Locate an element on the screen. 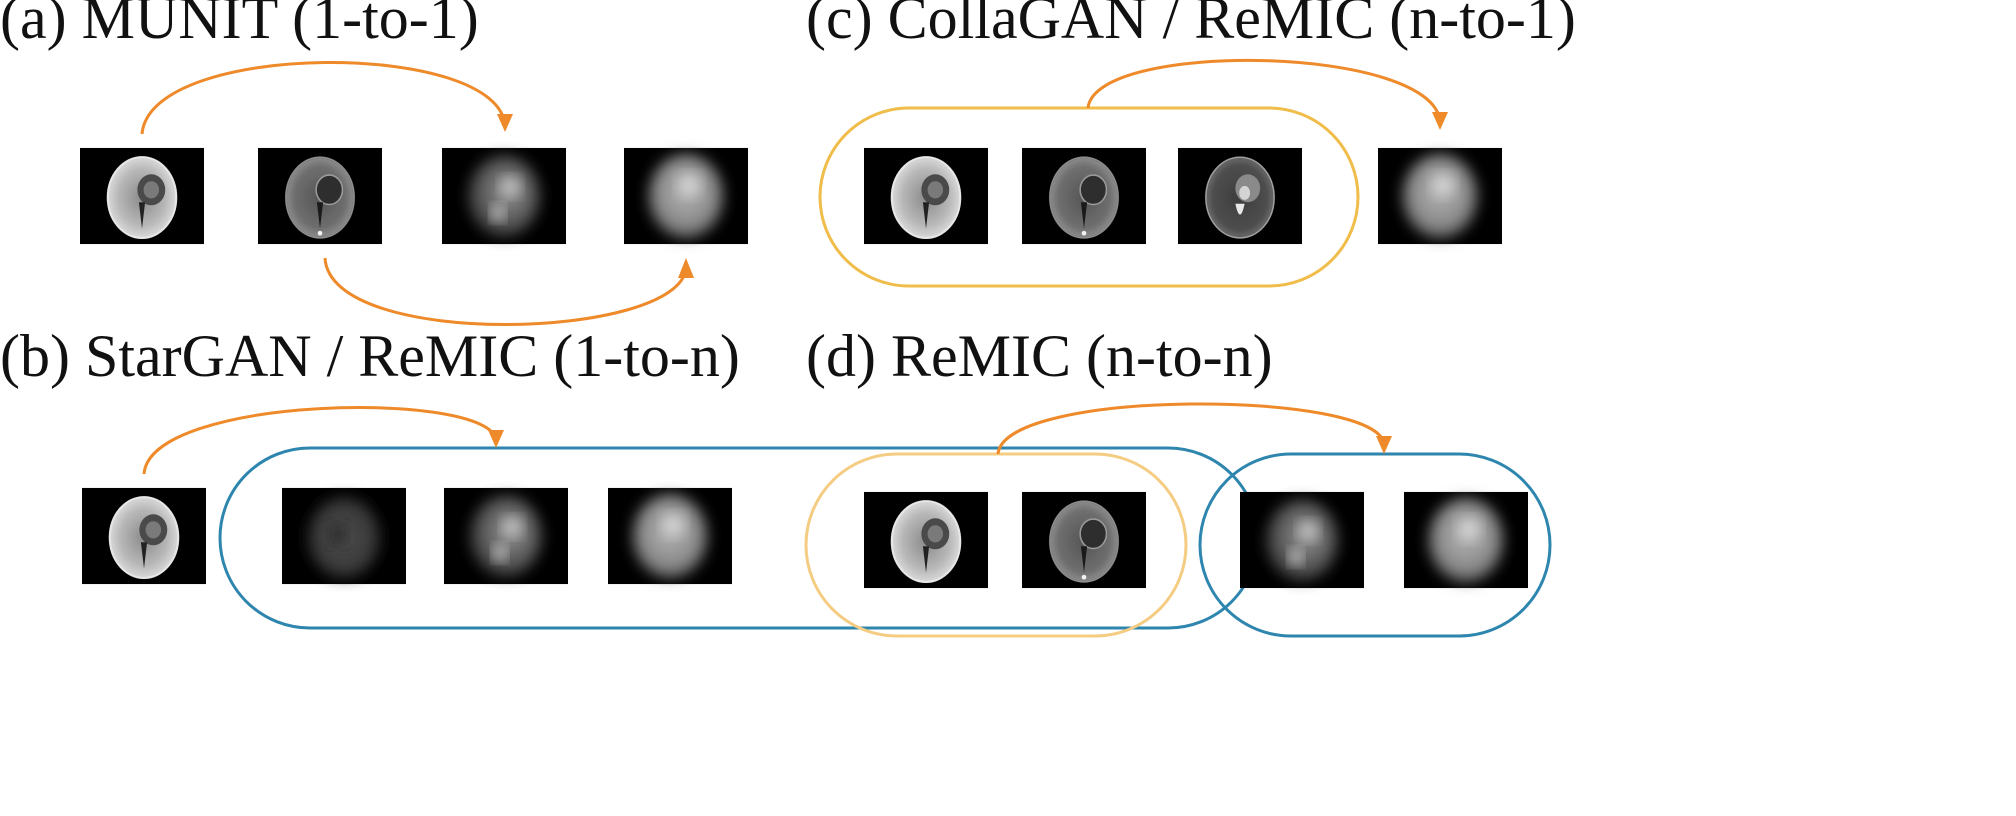 This screenshot has width=2016, height=816. panel-d-target-group-outline is located at coordinates (1375, 545).